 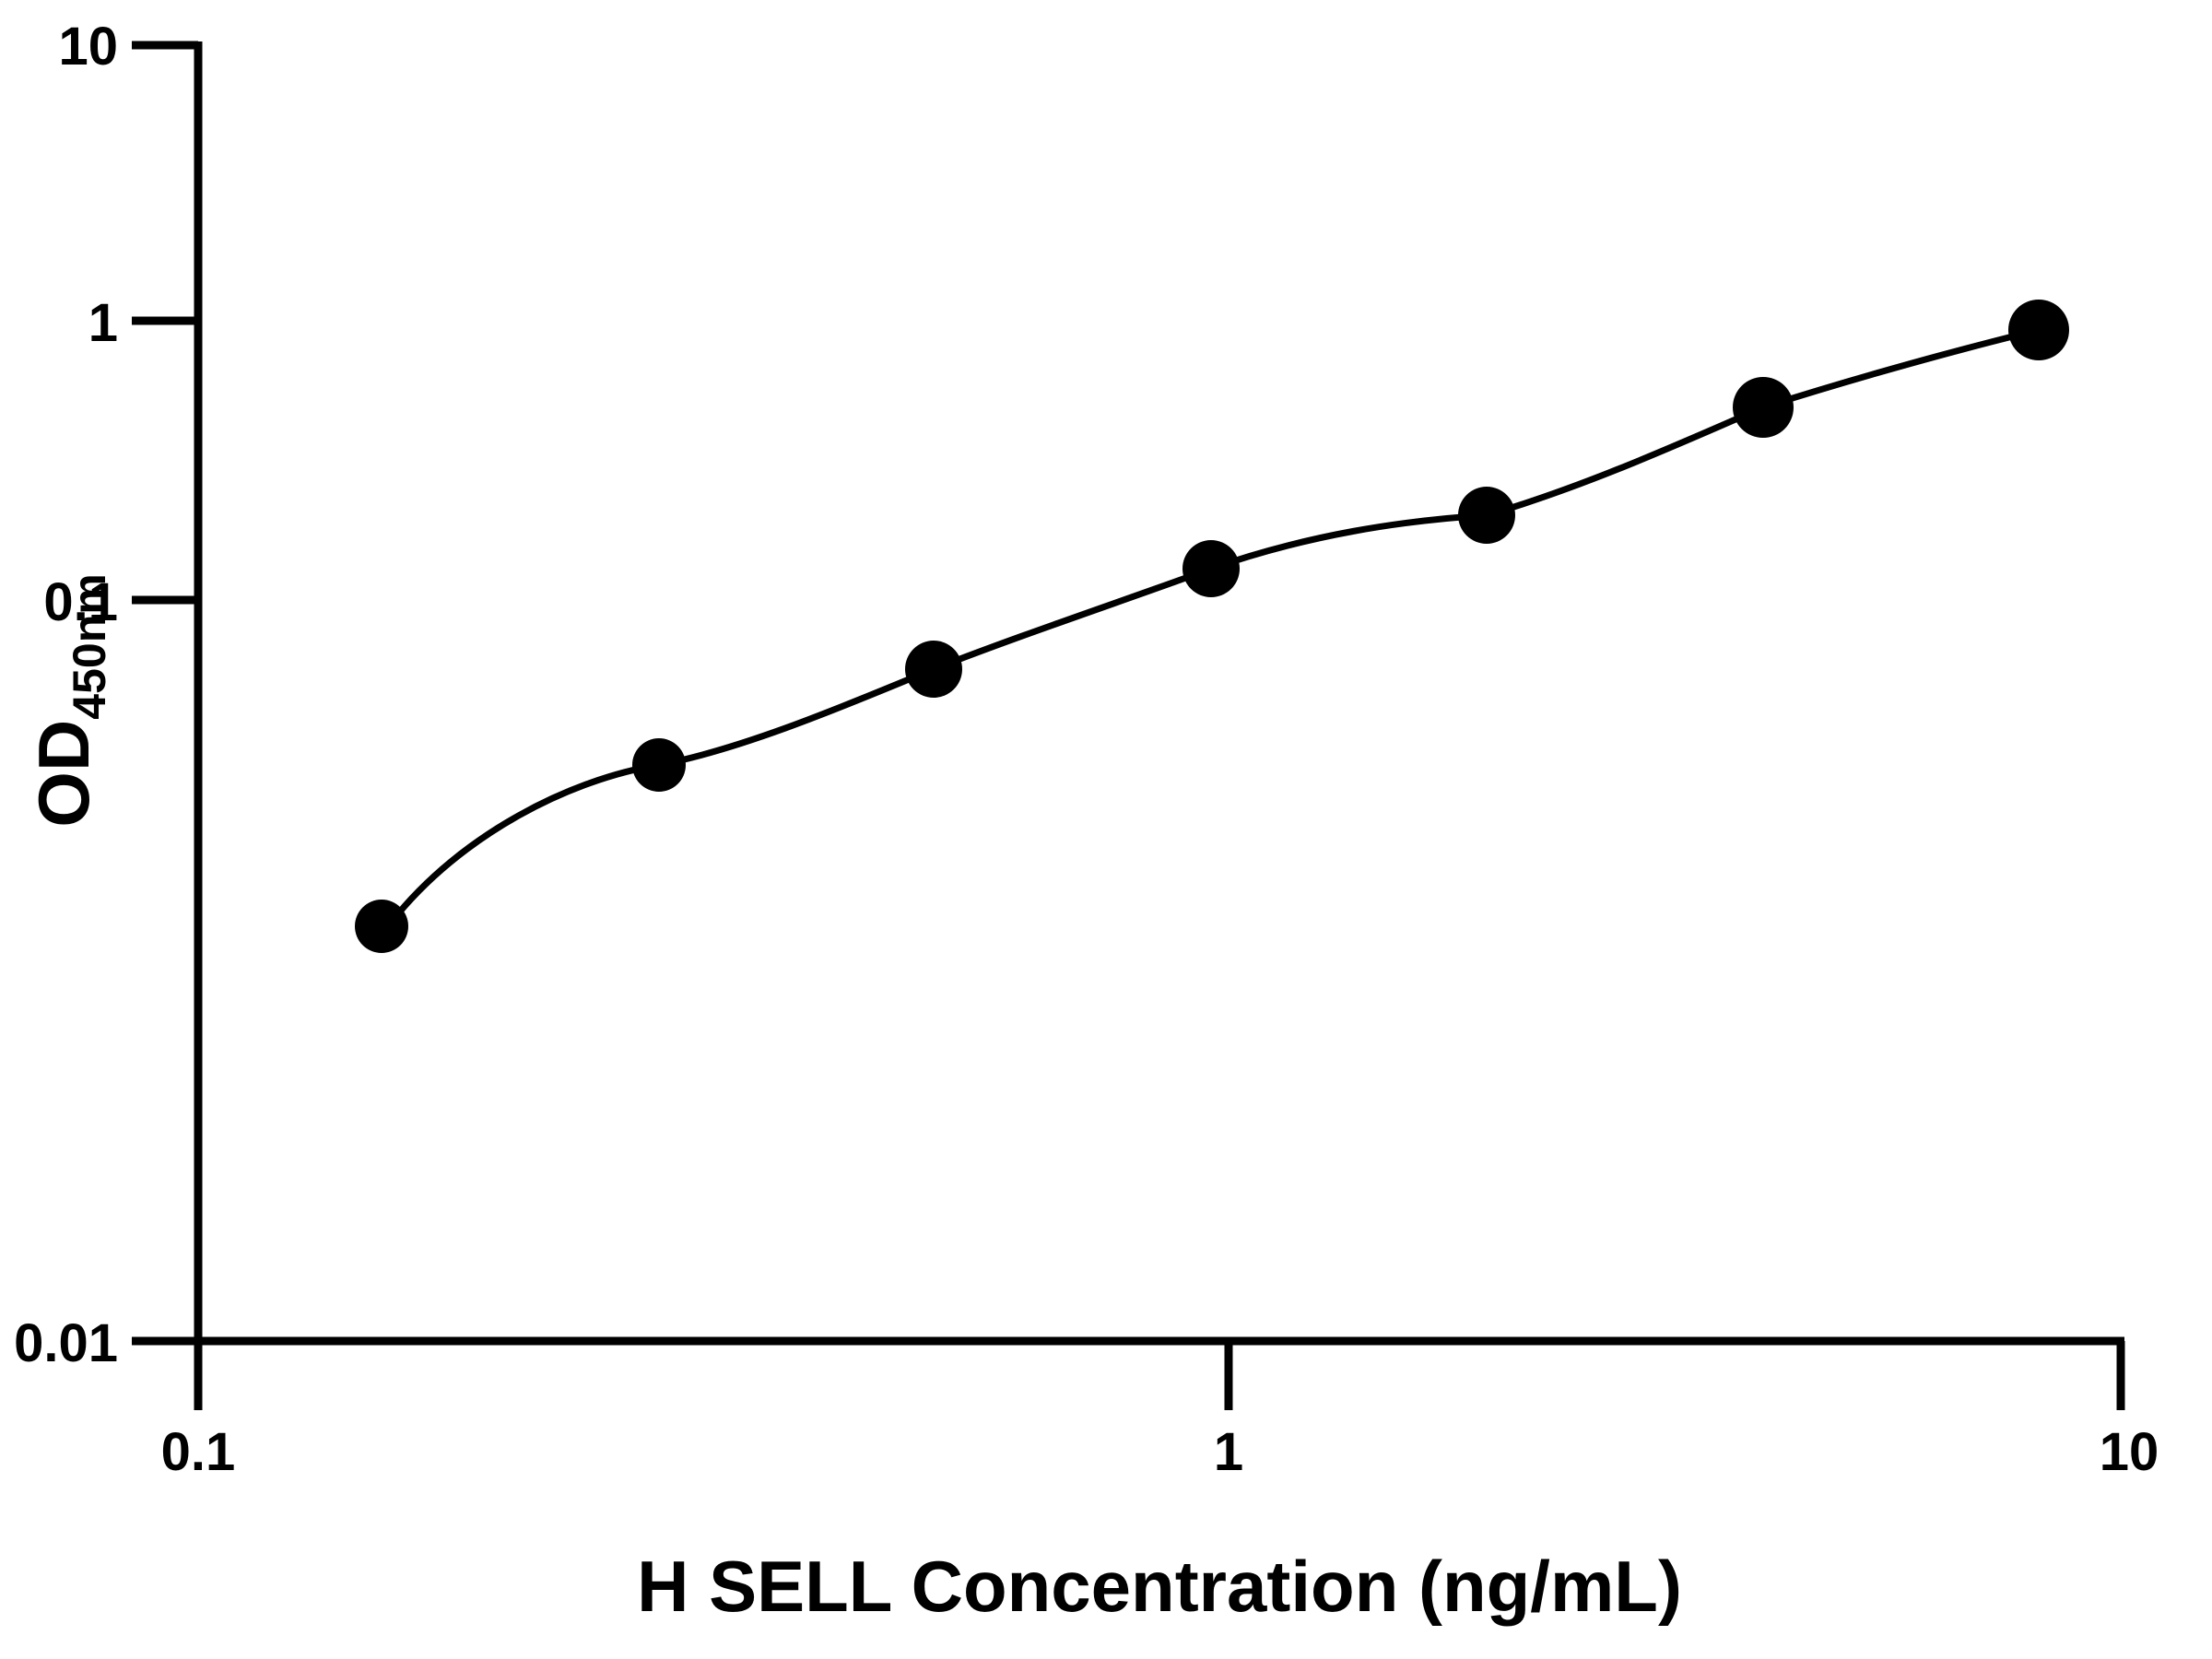 What do you see at coordinates (88, 46) in the screenshot?
I see `y-tick-label-10: 10` at bounding box center [88, 46].